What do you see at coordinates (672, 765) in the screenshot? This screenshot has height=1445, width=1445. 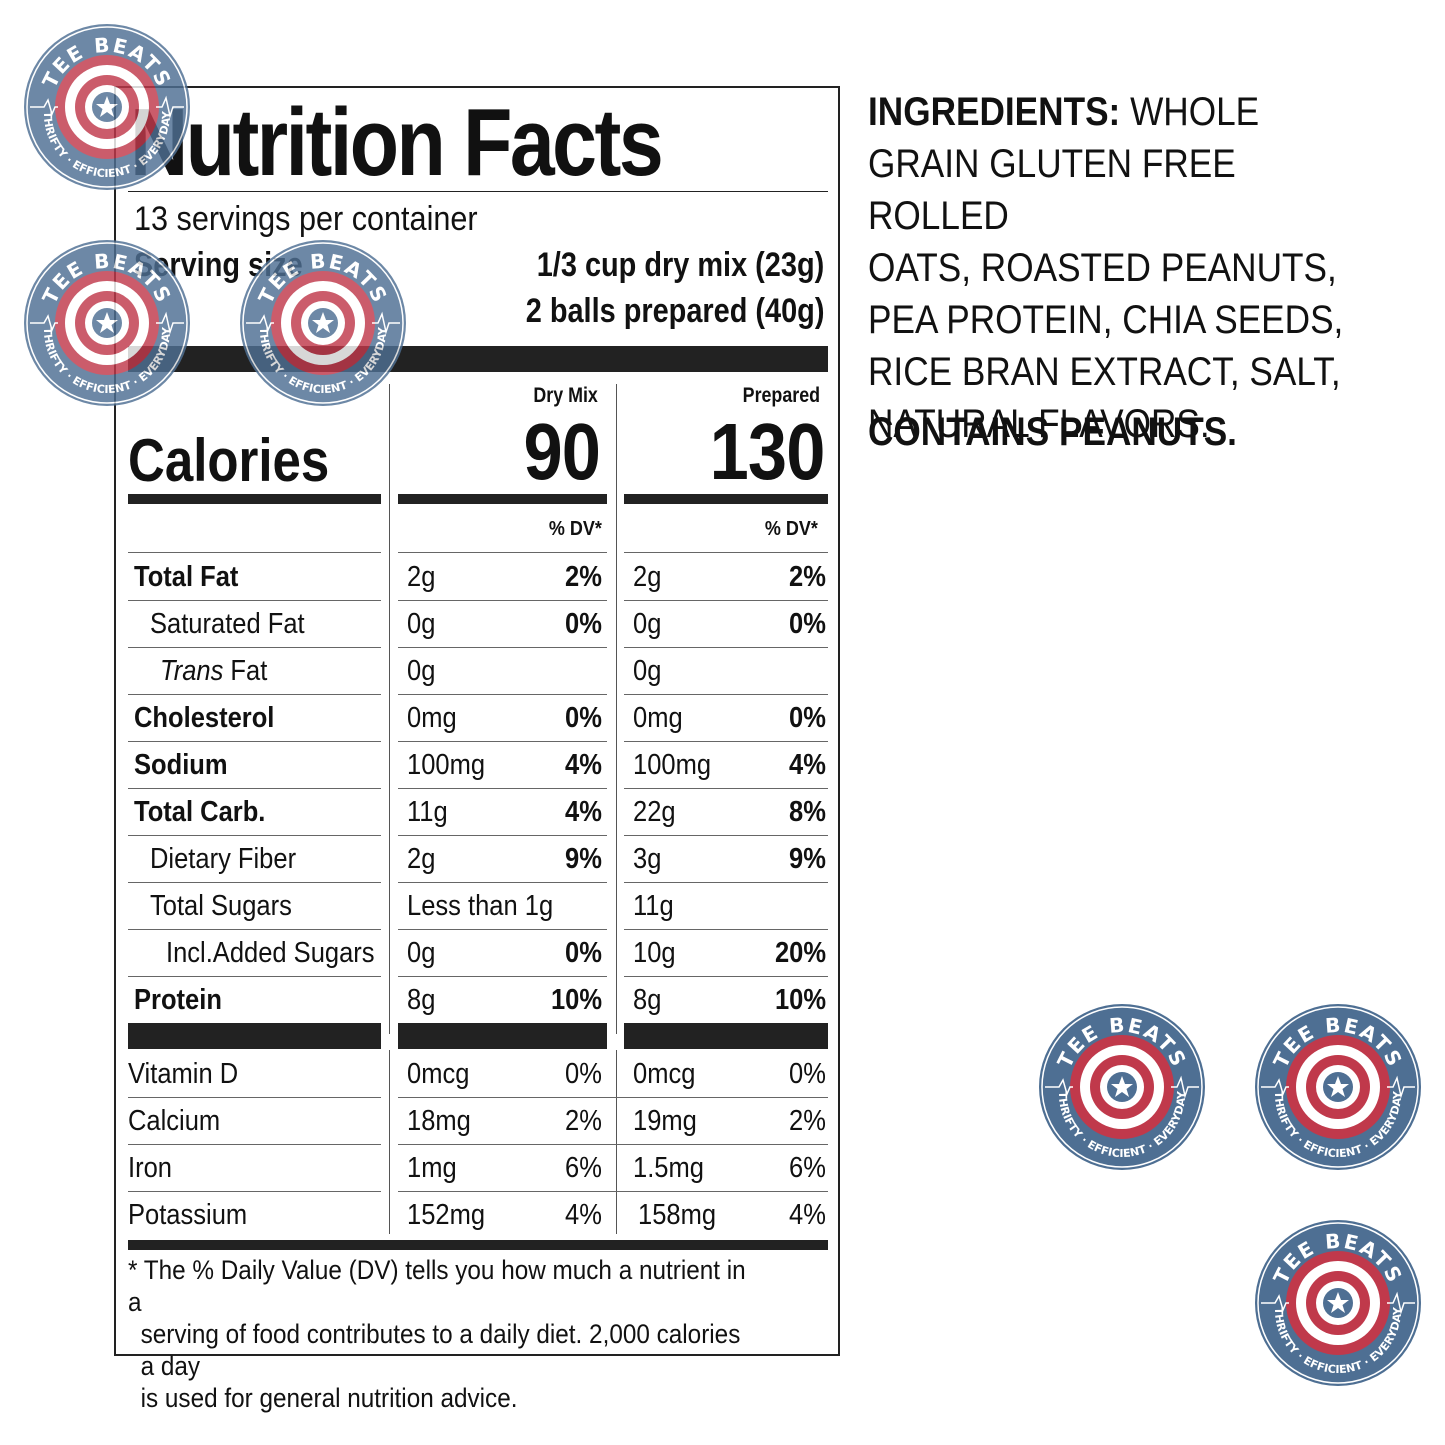 I see `prepared-amount: 100mg` at bounding box center [672, 765].